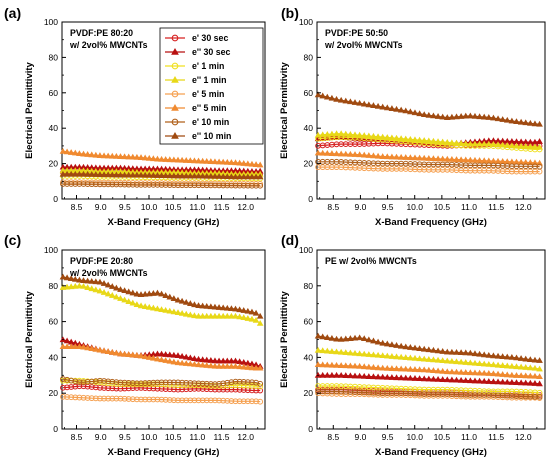 This screenshot has height=461, width=550. What do you see at coordinates (469, 207) in the screenshot?
I see `x-tick-label: 11.0` at bounding box center [469, 207].